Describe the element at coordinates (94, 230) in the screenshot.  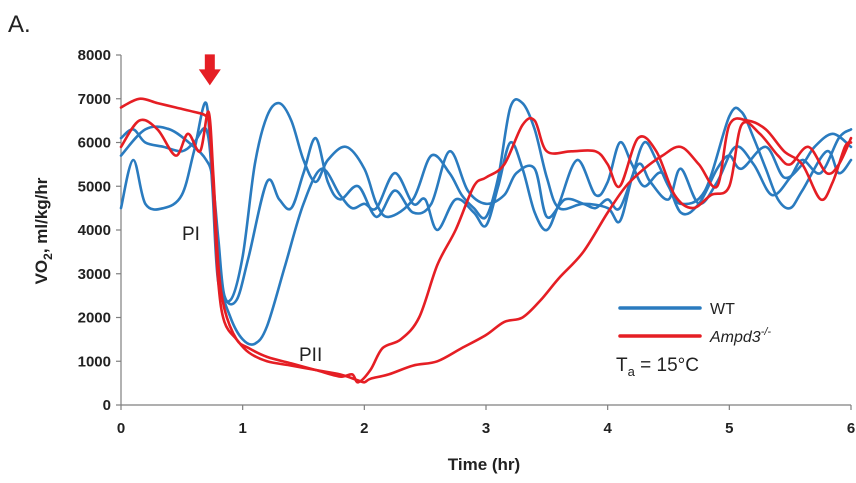
I see `y-tick-label: 4000` at that location.